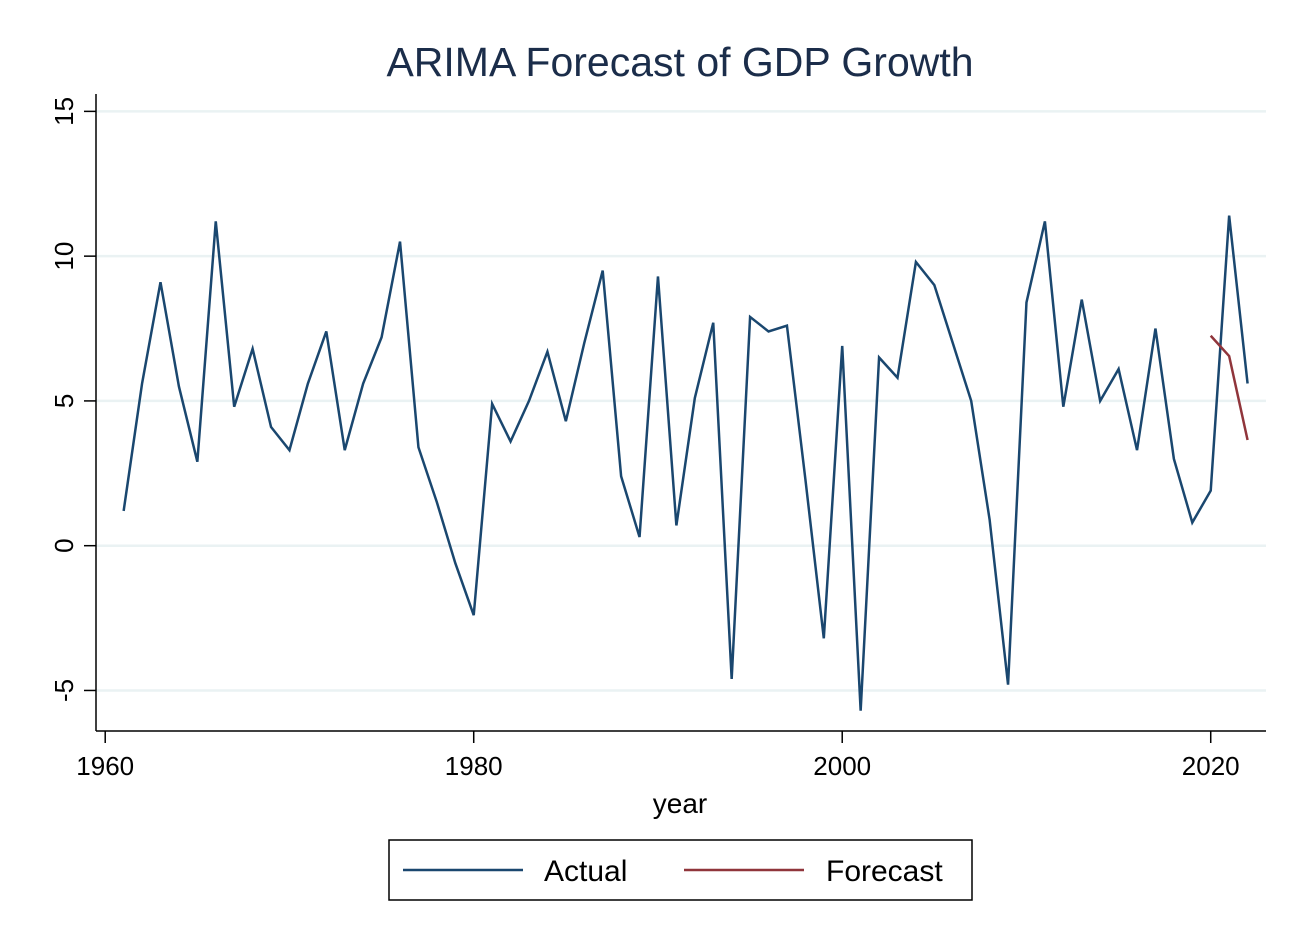 This screenshot has height=945, width=1299. I want to click on x-tick-label-2000: 2000, so click(842, 766).